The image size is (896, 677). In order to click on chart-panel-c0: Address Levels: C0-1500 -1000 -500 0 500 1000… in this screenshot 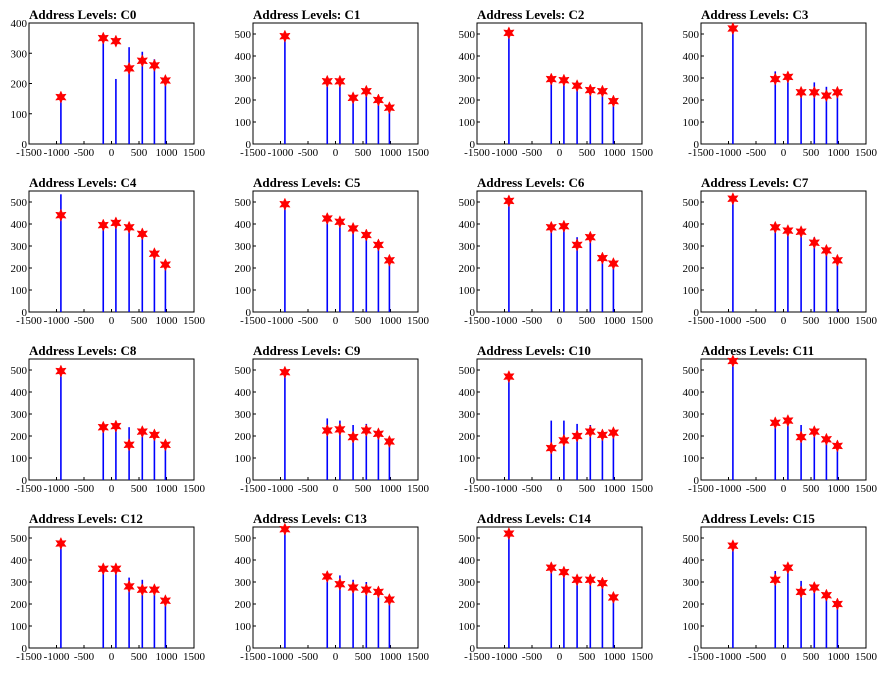, I will do `click(108, 83)`.